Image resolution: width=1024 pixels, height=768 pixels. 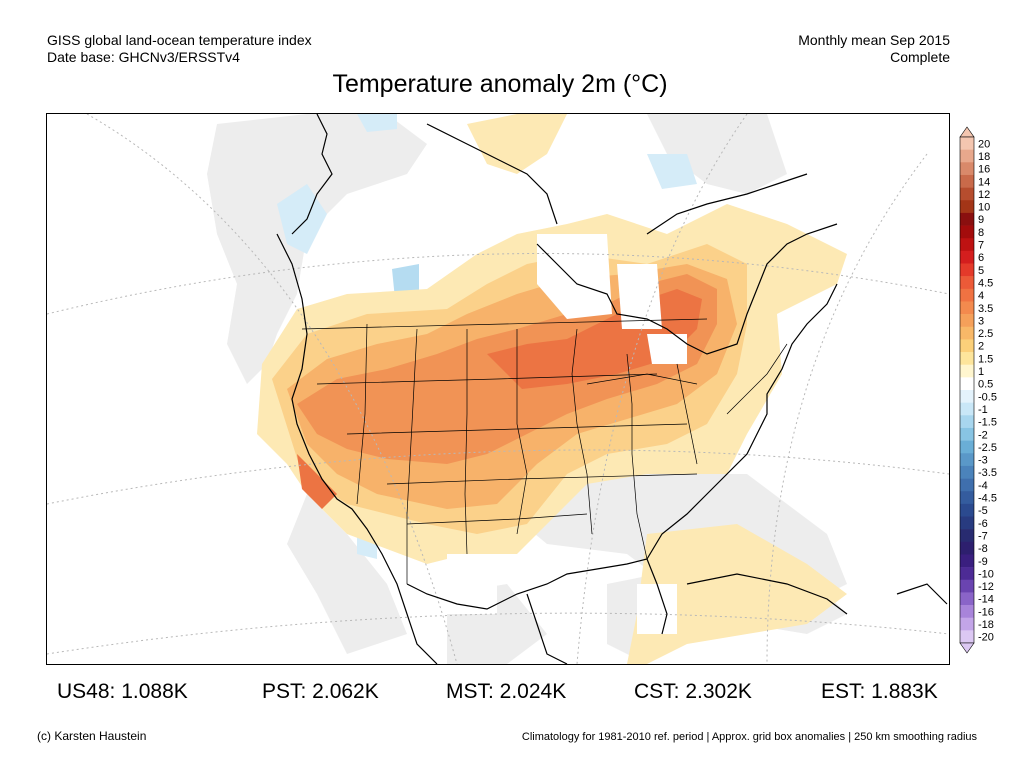 What do you see at coordinates (983, 524) in the screenshot?
I see `legend-tick-label: -6` at bounding box center [983, 524].